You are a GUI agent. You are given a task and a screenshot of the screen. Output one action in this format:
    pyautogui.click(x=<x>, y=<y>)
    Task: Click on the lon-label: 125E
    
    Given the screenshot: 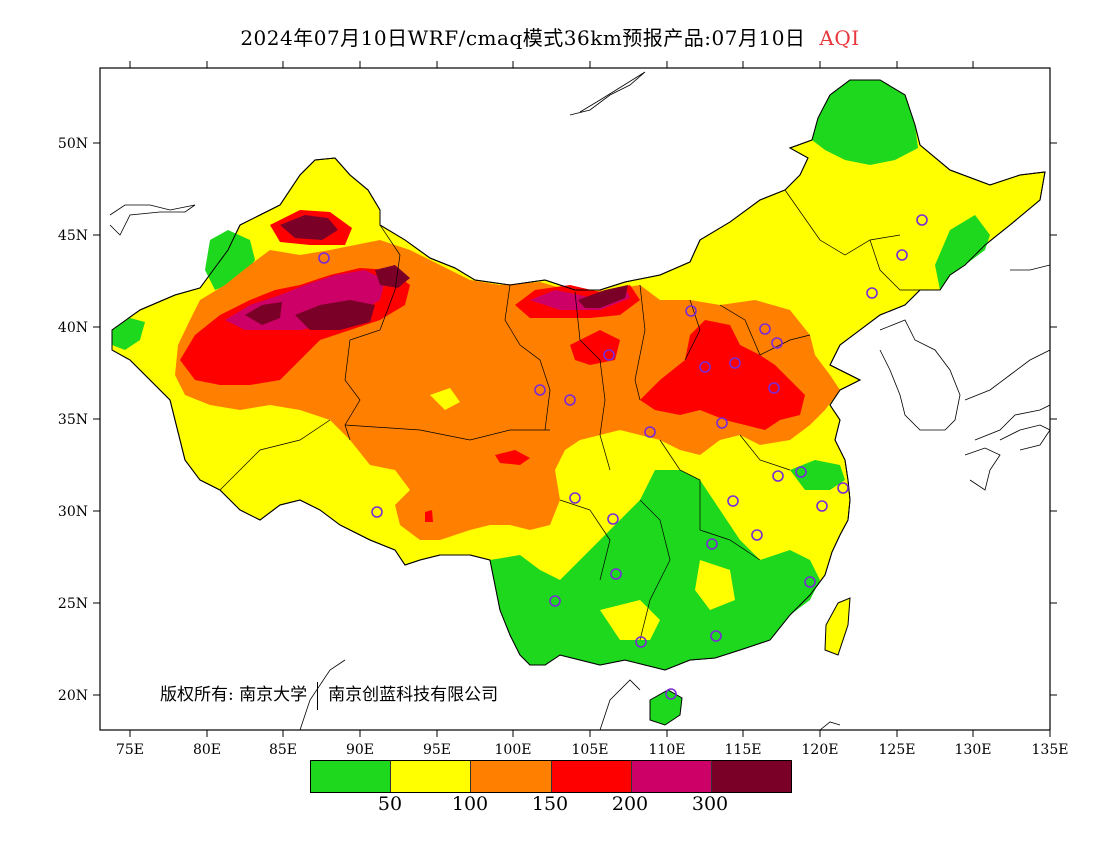 What is the action you would take?
    pyautogui.click(x=897, y=750)
    